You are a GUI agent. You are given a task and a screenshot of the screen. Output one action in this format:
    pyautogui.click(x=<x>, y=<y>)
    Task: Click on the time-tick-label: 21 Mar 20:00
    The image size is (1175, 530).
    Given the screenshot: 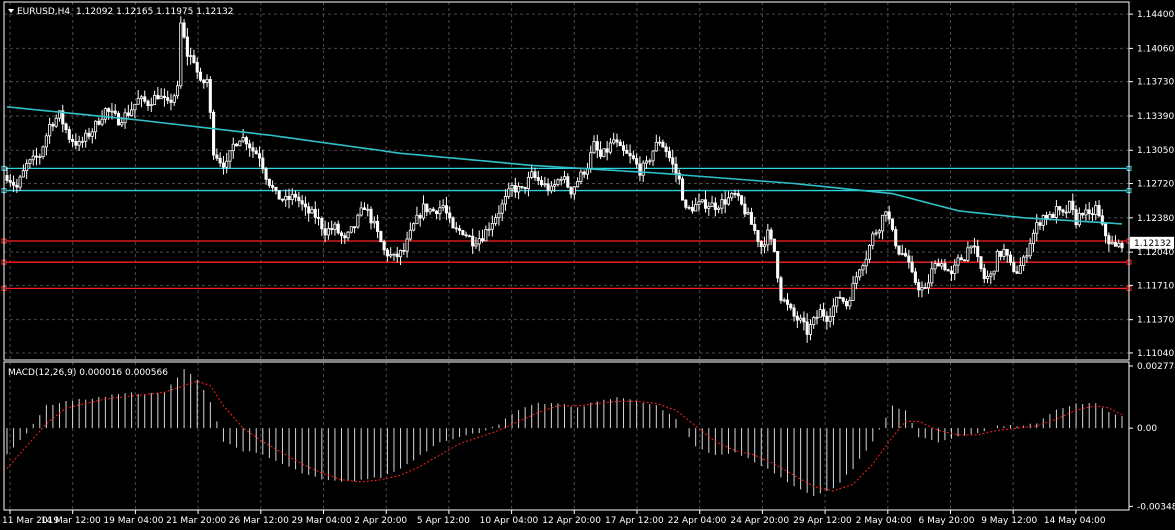 What is the action you would take?
    pyautogui.click(x=196, y=521)
    